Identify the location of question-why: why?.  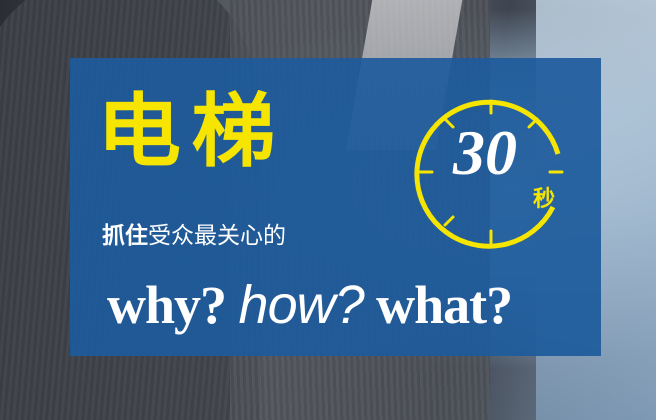
(167, 305).